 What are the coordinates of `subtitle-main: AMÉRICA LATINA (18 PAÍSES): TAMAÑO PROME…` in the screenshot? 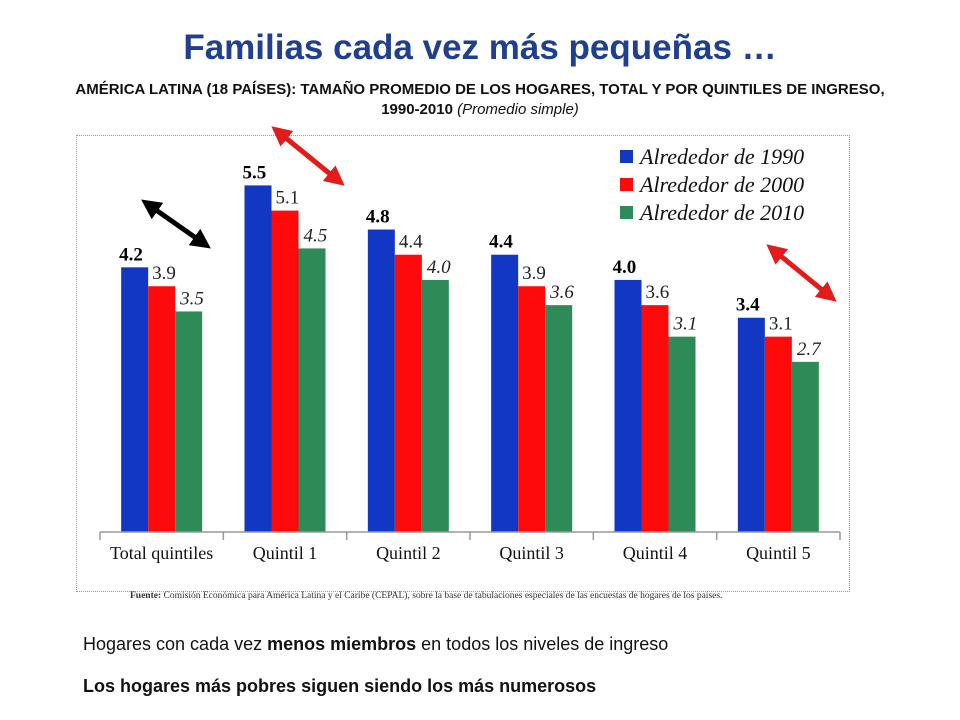 It's located at (480, 99).